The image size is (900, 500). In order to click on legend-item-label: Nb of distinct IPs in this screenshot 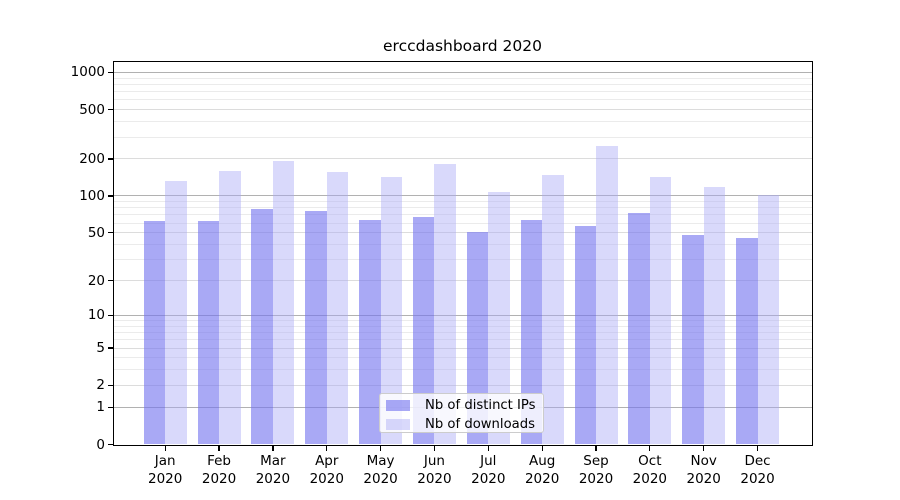, I will do `click(480, 405)`.